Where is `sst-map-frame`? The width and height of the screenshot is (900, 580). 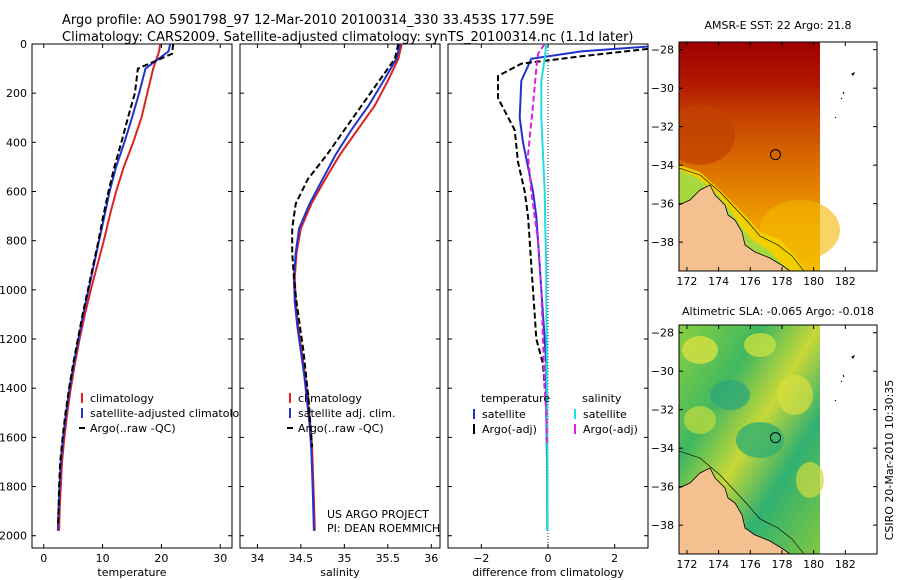 sst-map-frame is located at coordinates (778, 156).